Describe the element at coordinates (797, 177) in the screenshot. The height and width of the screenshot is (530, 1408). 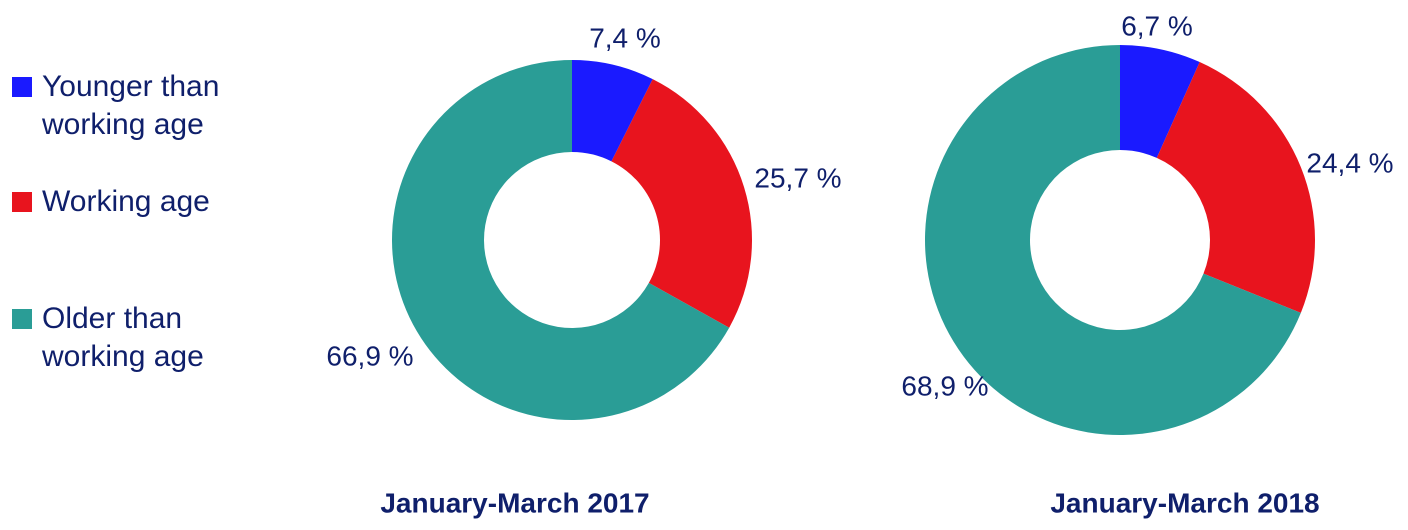
I see `data-label: 25,7 %` at that location.